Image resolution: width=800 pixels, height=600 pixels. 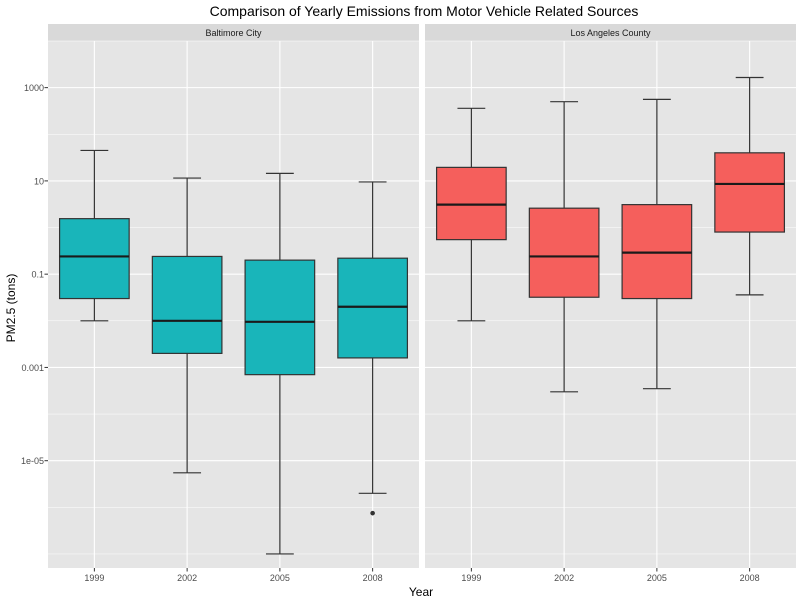 I want to click on facet-strip-label: Los Angeles County, so click(x=610, y=33).